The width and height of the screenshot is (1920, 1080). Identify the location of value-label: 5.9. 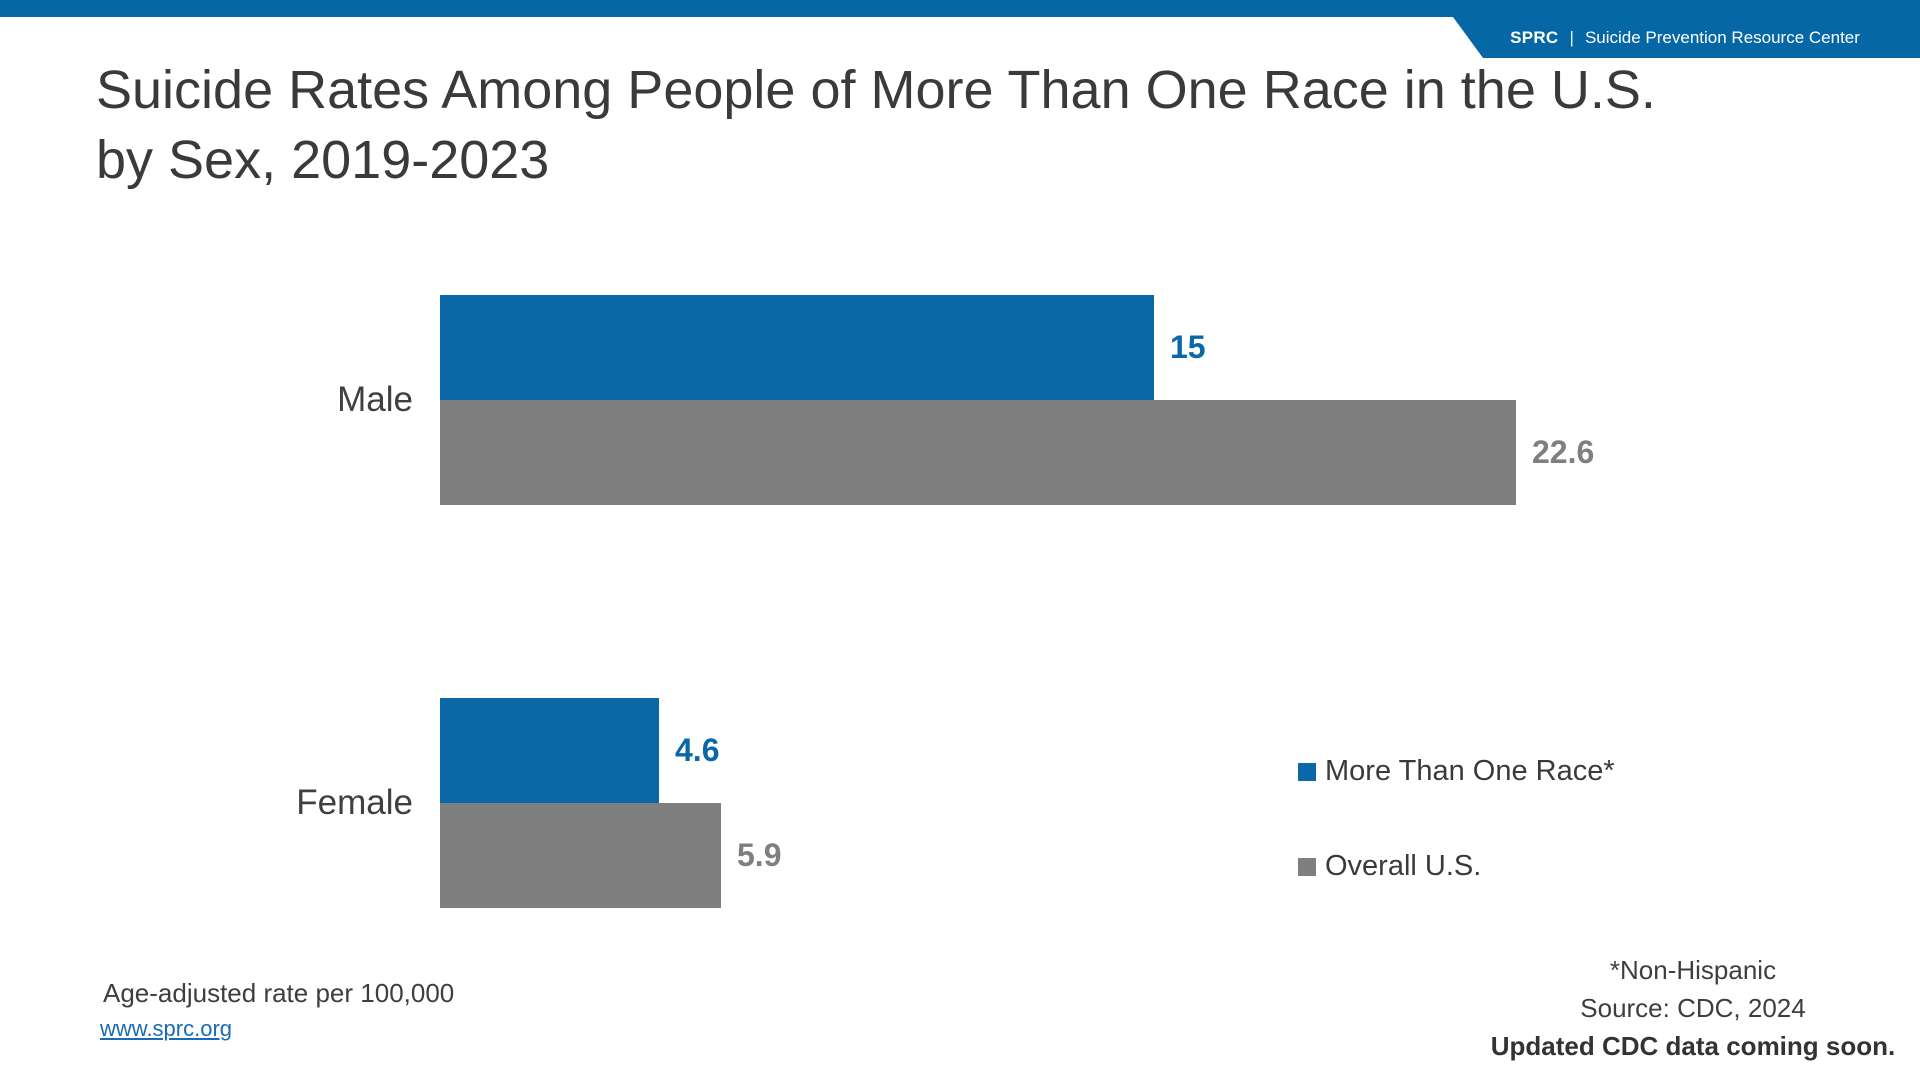
(759, 855).